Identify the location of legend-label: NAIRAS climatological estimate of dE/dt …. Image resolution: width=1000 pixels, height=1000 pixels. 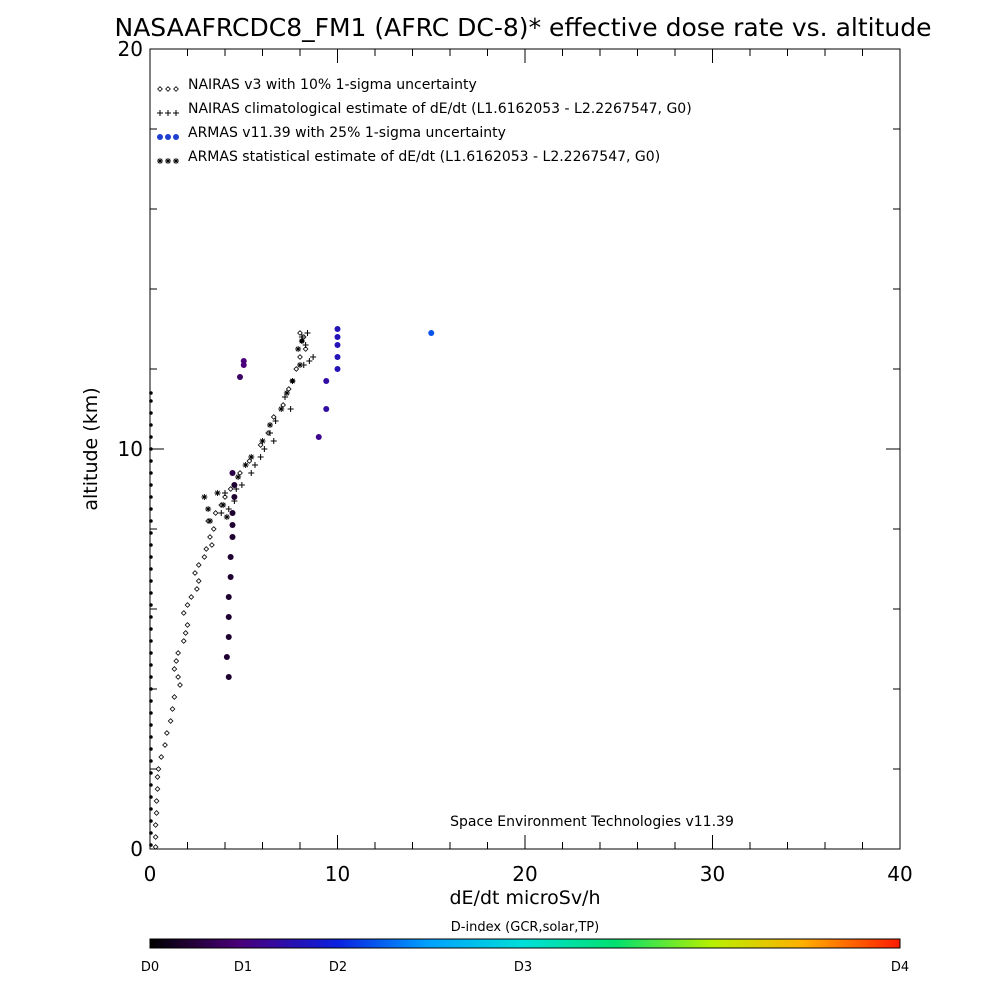
(440, 109).